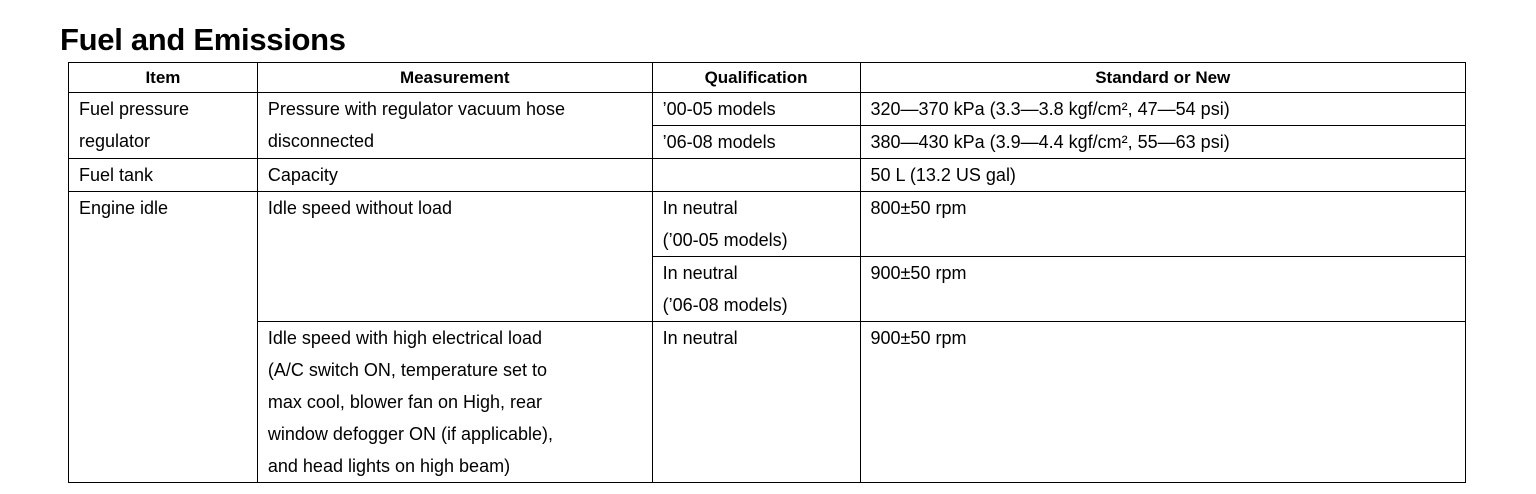 The height and width of the screenshot is (494, 1536). Describe the element at coordinates (756, 402) in the screenshot. I see `cell-qualification: In neutral` at that location.